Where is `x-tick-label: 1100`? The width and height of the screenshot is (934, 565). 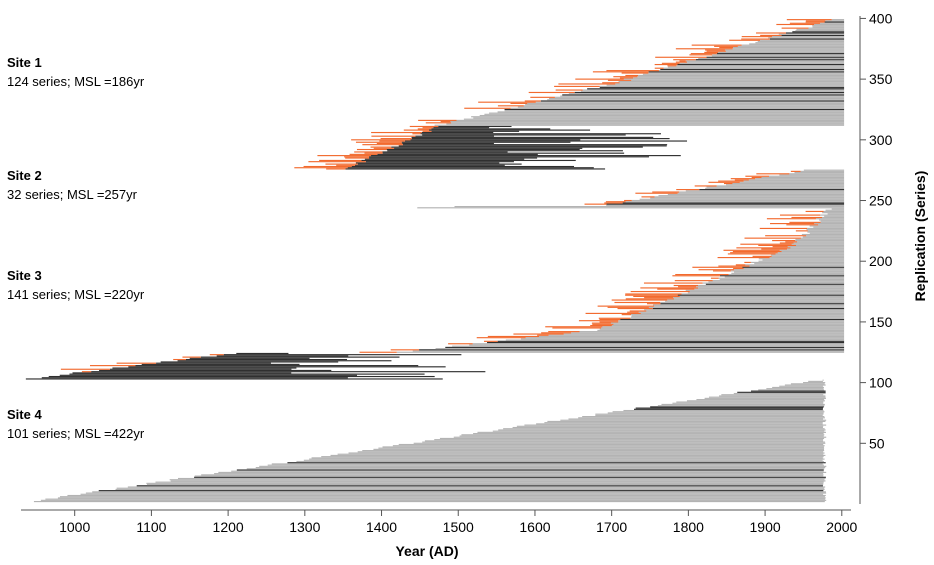
x-tick-label: 1100 is located at coordinates (151, 527).